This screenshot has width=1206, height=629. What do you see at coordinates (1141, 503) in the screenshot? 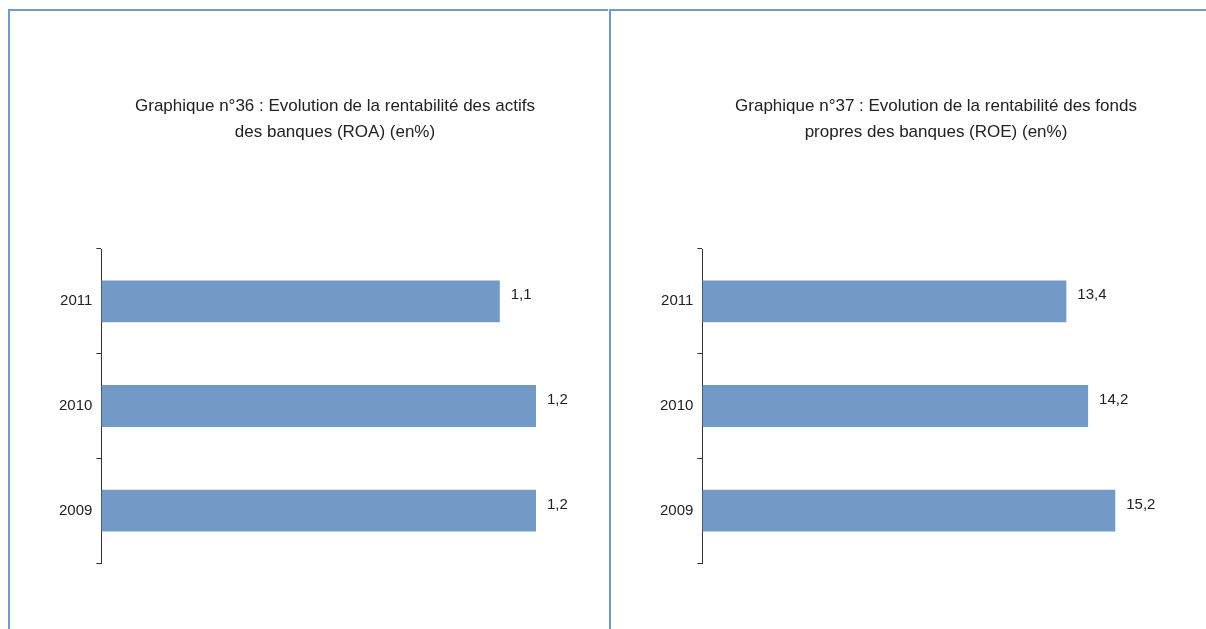
I see `data-label: 15,2` at bounding box center [1141, 503].